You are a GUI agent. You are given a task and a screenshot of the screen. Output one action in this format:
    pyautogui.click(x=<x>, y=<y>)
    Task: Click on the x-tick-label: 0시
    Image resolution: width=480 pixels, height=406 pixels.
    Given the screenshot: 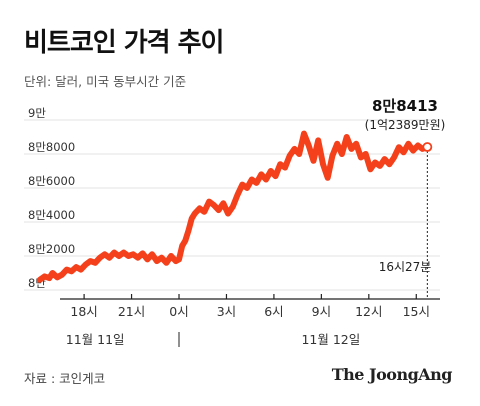 What is the action you would take?
    pyautogui.click(x=178, y=311)
    